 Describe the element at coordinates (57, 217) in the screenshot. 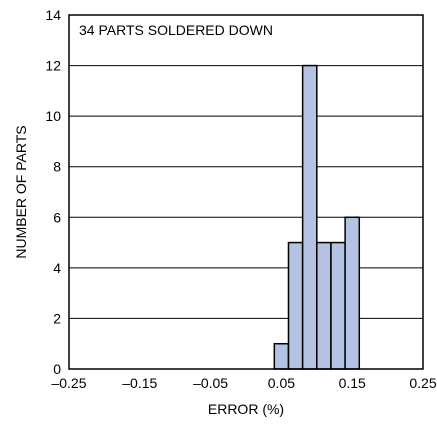

I see `y-tick-label: 6` at that location.